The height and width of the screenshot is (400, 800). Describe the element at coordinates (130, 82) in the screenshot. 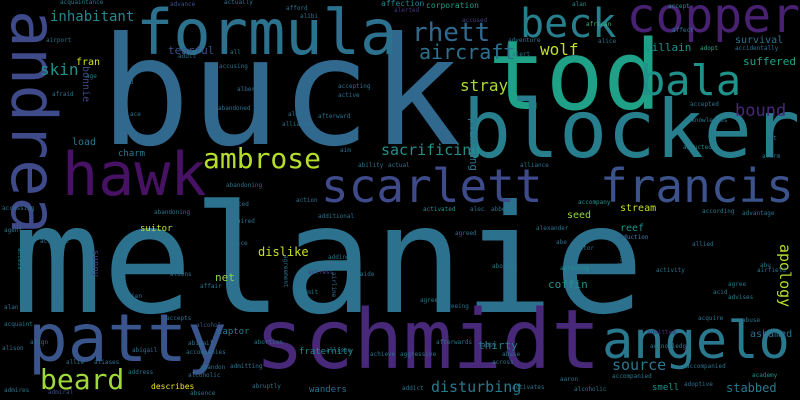

I see `word-ad: ad` at that location.